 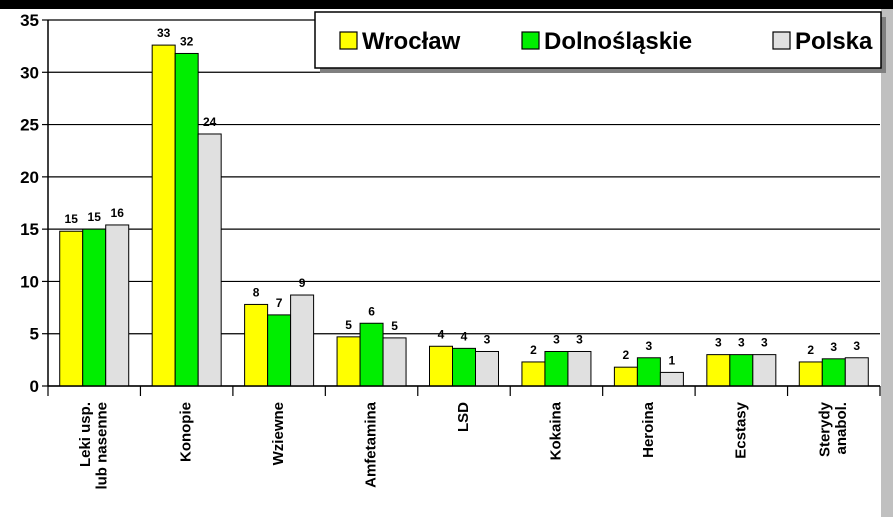 I want to click on x-tick-label: Kokaina, so click(x=555, y=430).